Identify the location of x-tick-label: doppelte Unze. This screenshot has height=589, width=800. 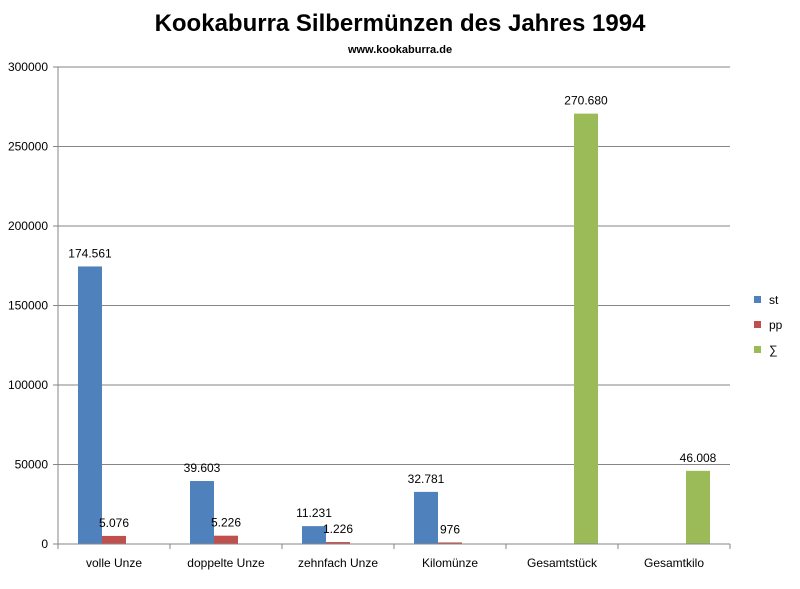
(226, 563).